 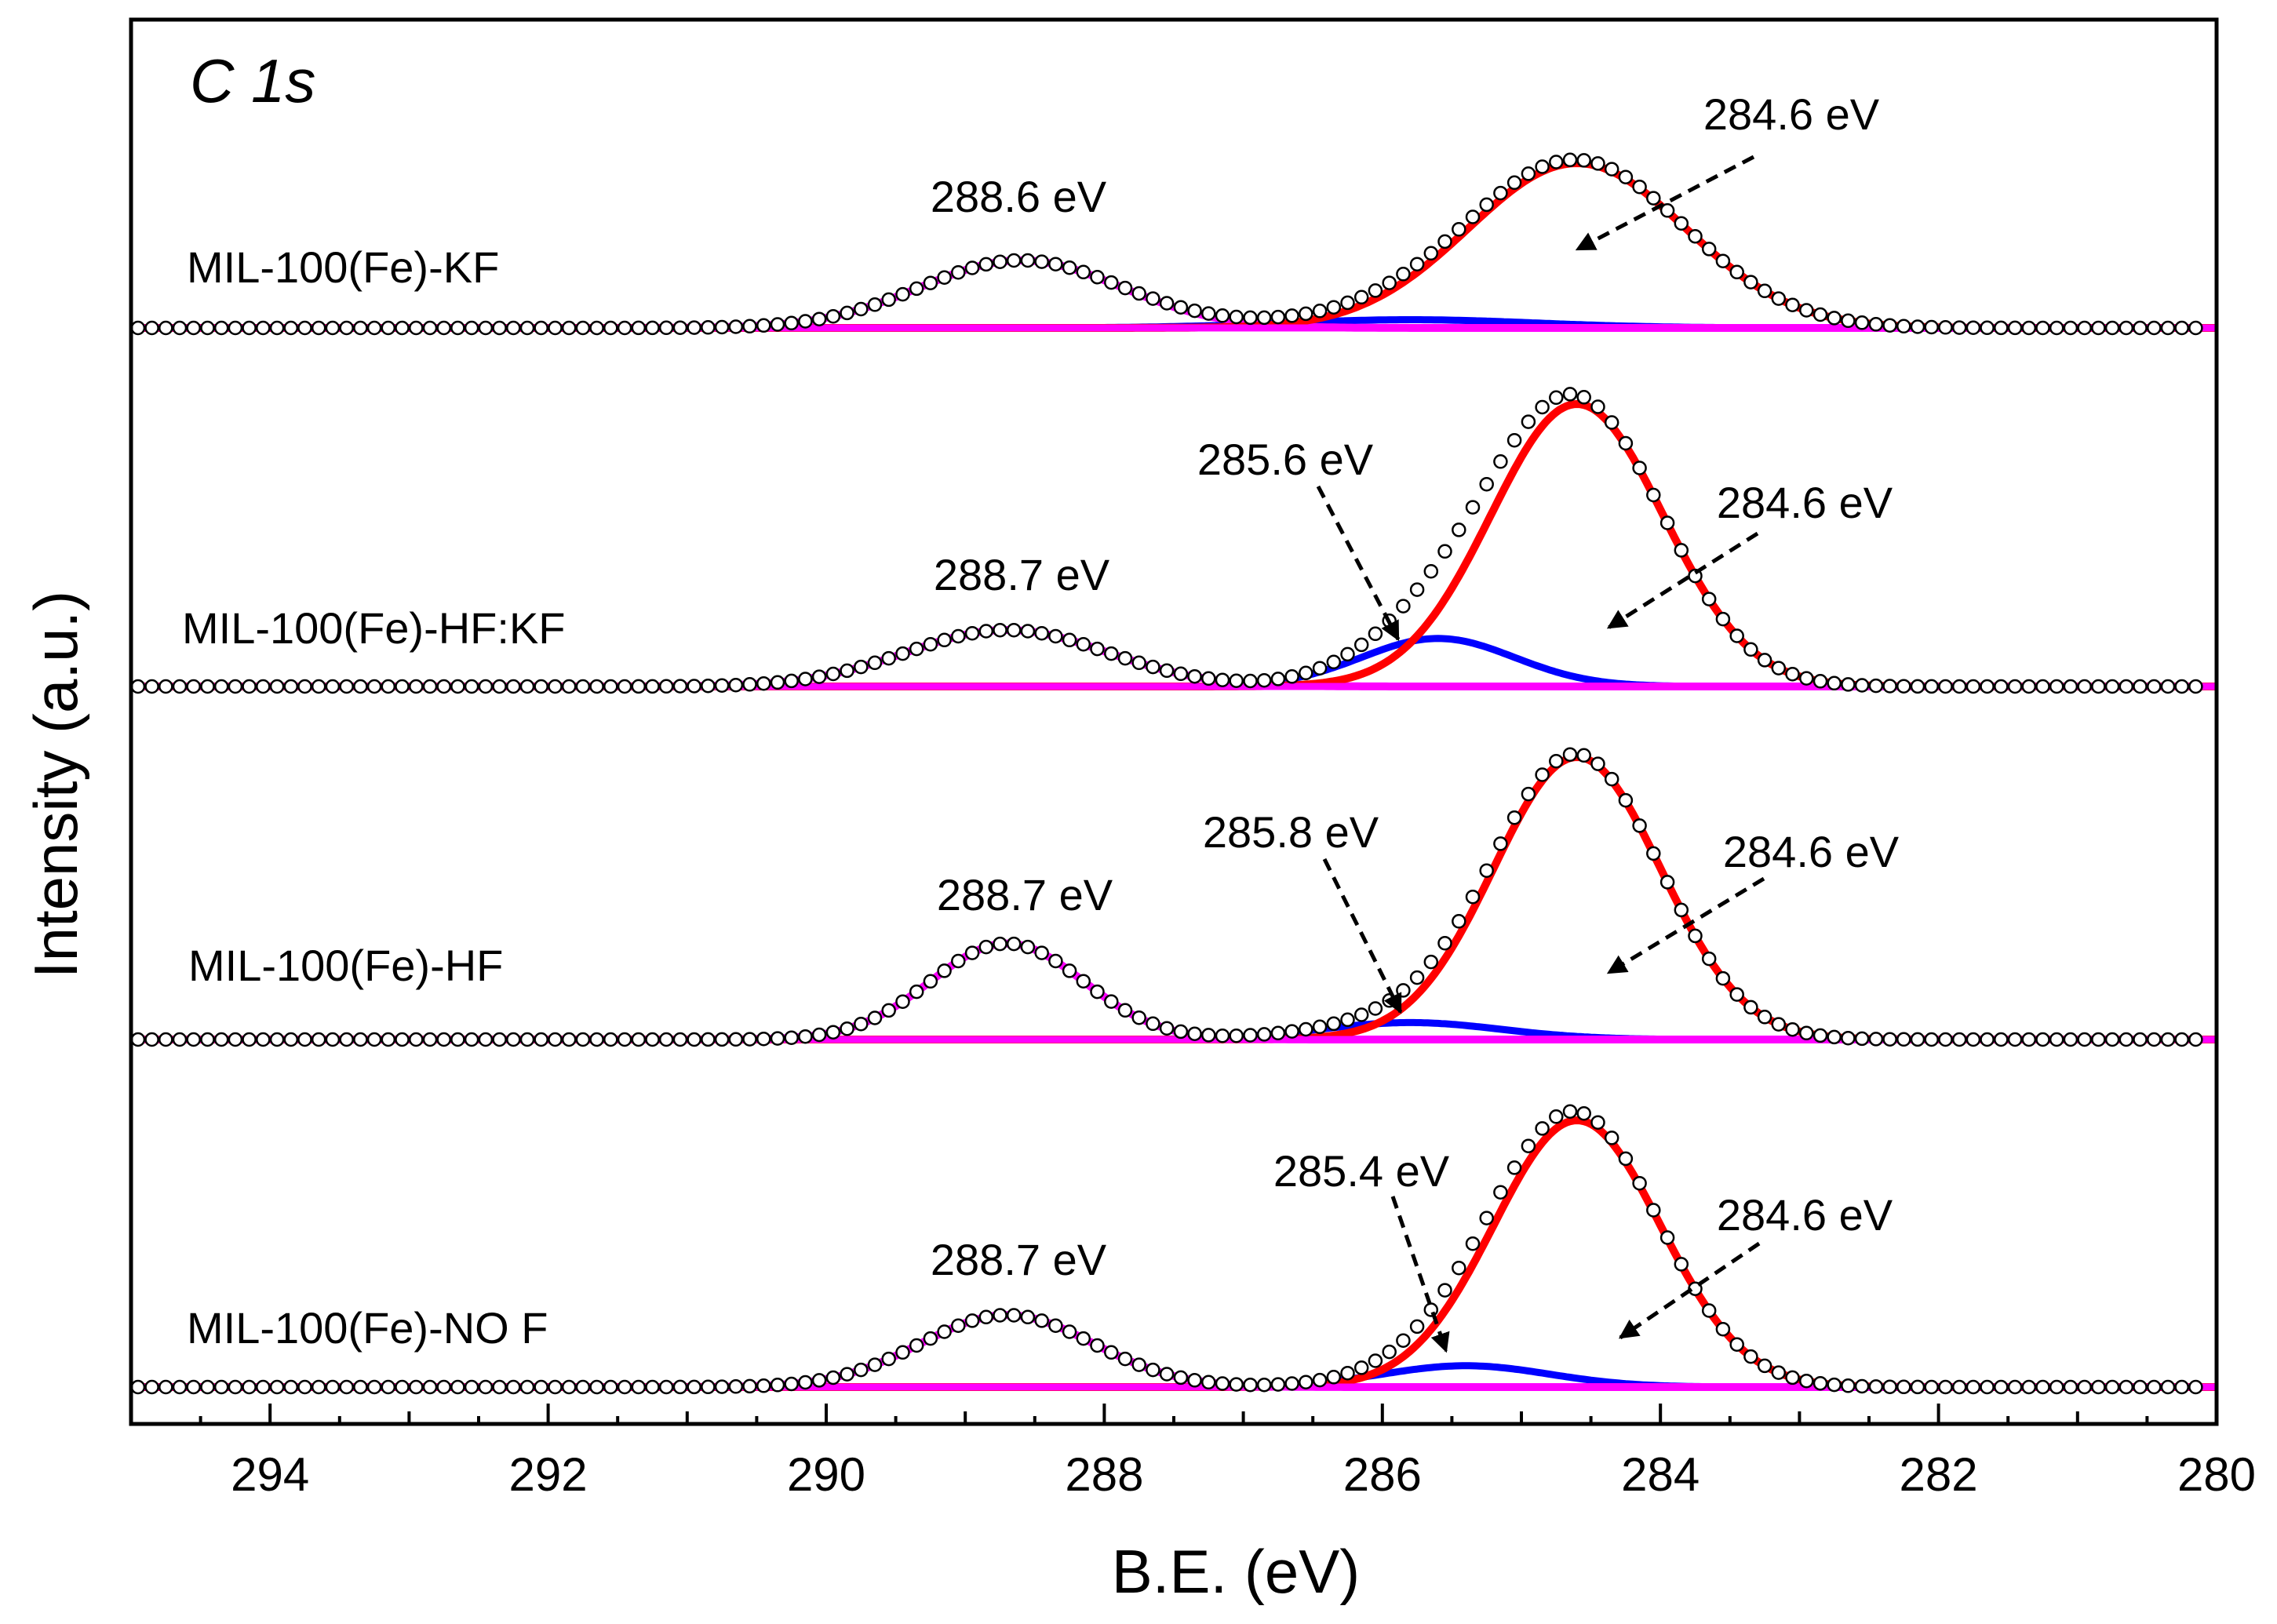 What do you see at coordinates (1811, 851) in the screenshot?
I see `peak-label: 284.6 eV` at bounding box center [1811, 851].